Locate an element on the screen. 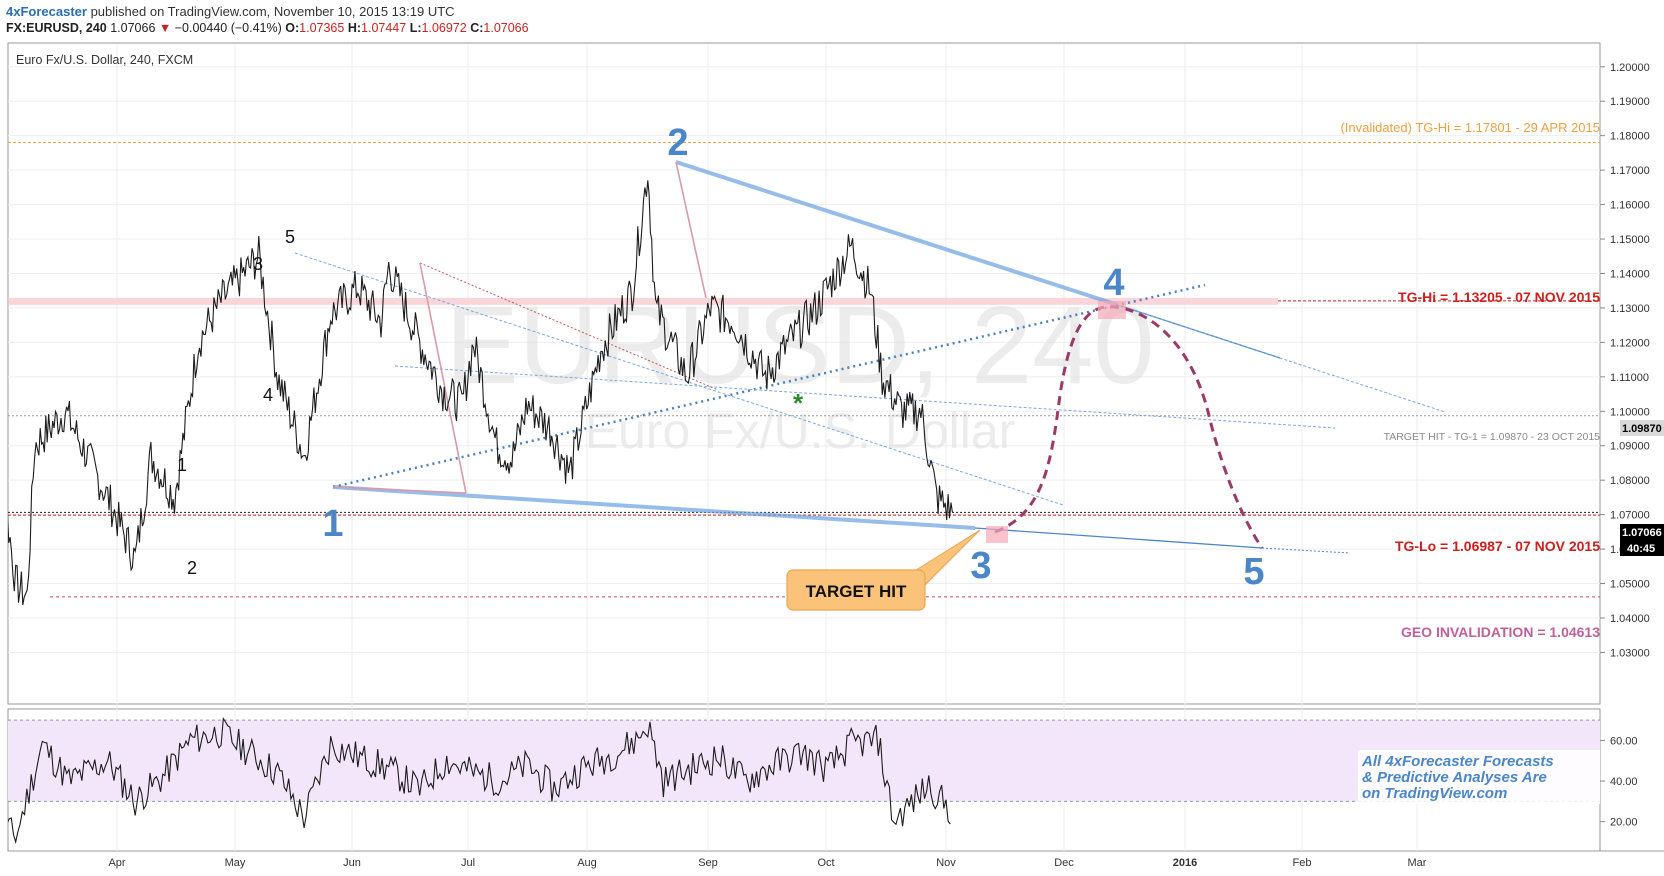  tg1-price-tag-text: 1.09870 is located at coordinates (1642, 429).